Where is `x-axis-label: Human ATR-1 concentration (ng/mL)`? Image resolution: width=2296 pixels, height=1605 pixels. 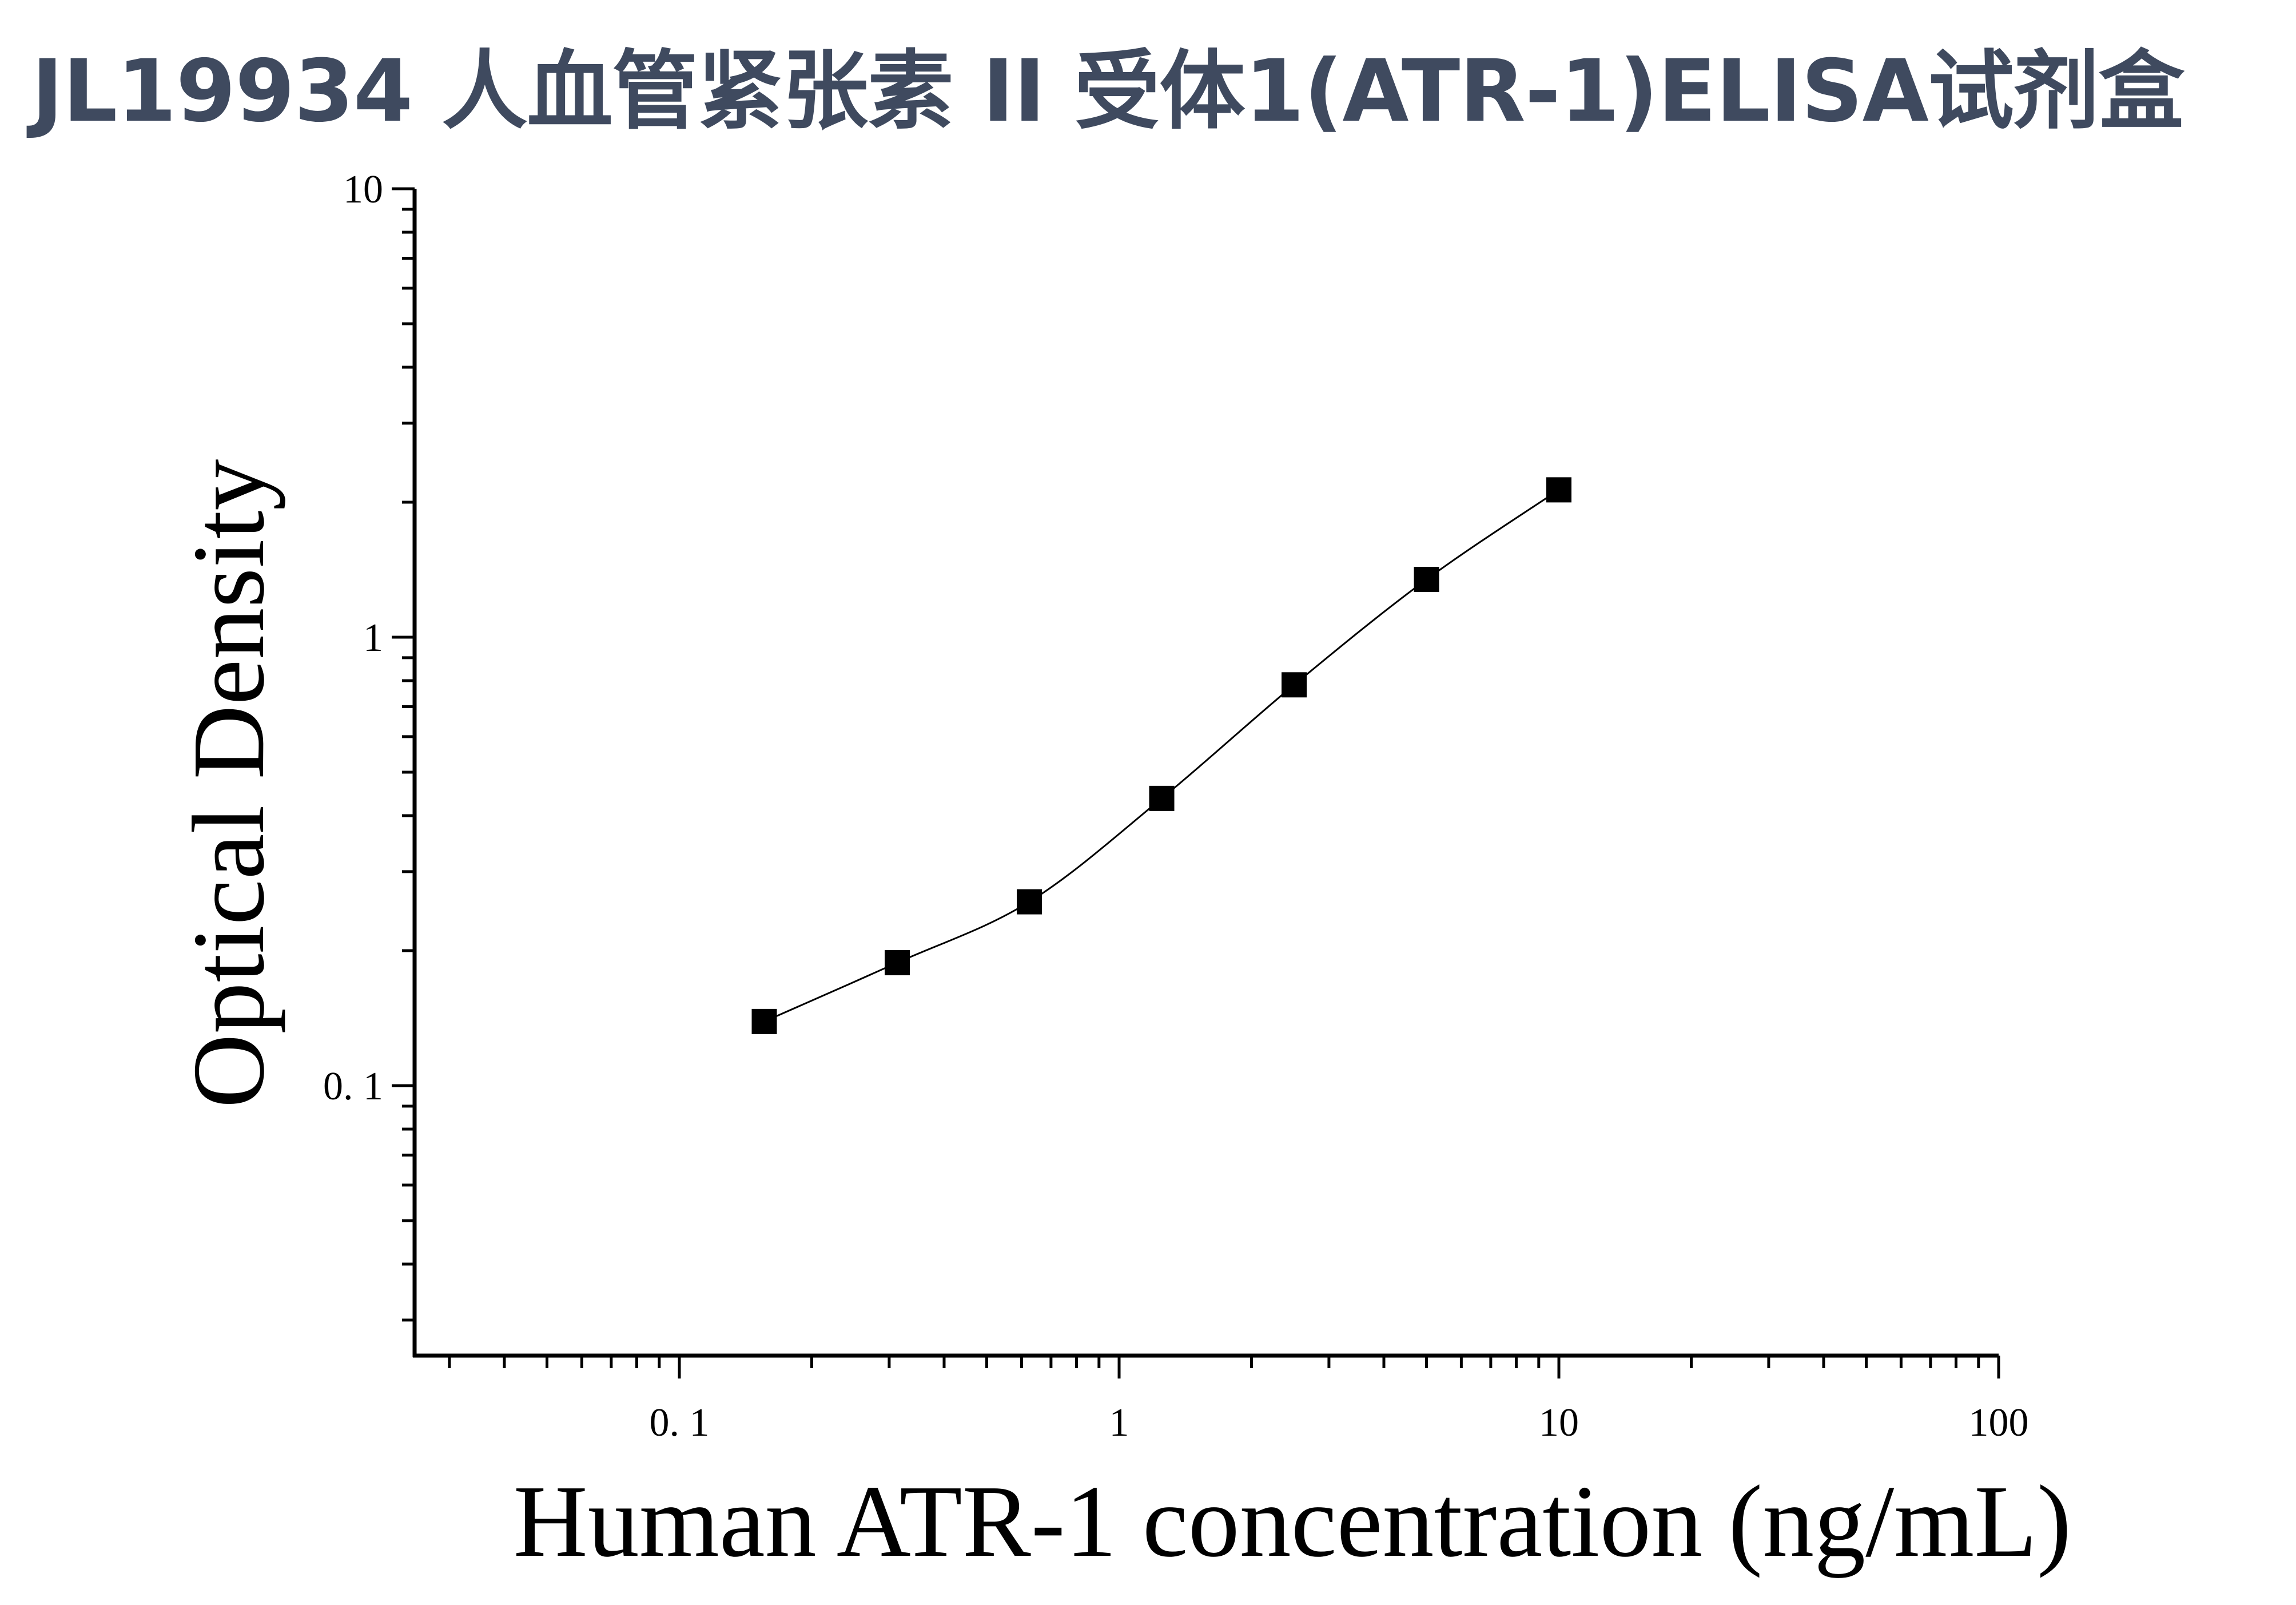 x-axis-label: Human ATR-1 concentration (ng/mL) is located at coordinates (1292, 1521).